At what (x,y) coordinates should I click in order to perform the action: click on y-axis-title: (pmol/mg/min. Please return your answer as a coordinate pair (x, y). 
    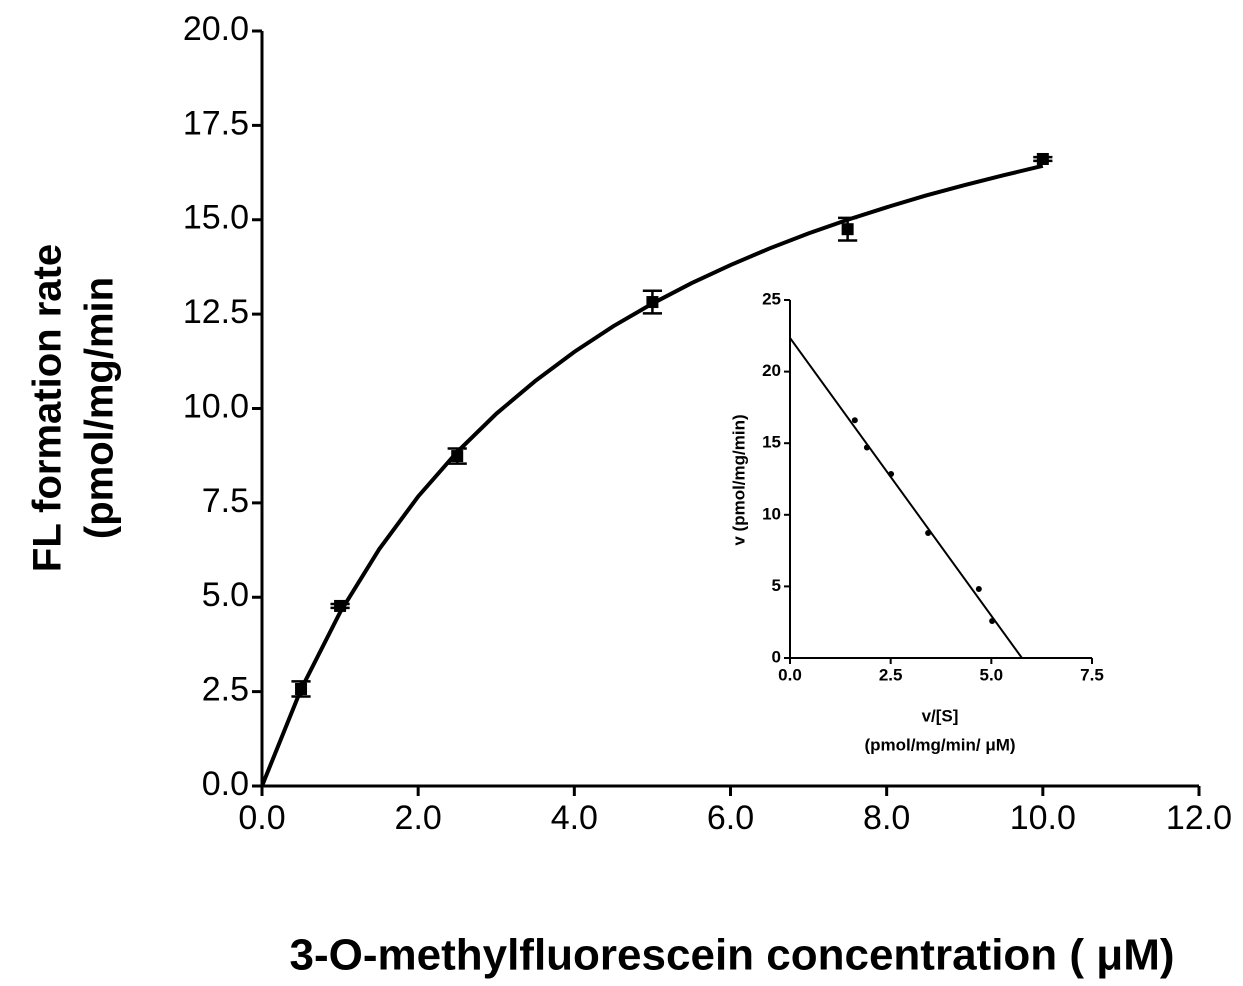
    Looking at the image, I should click on (100, 408).